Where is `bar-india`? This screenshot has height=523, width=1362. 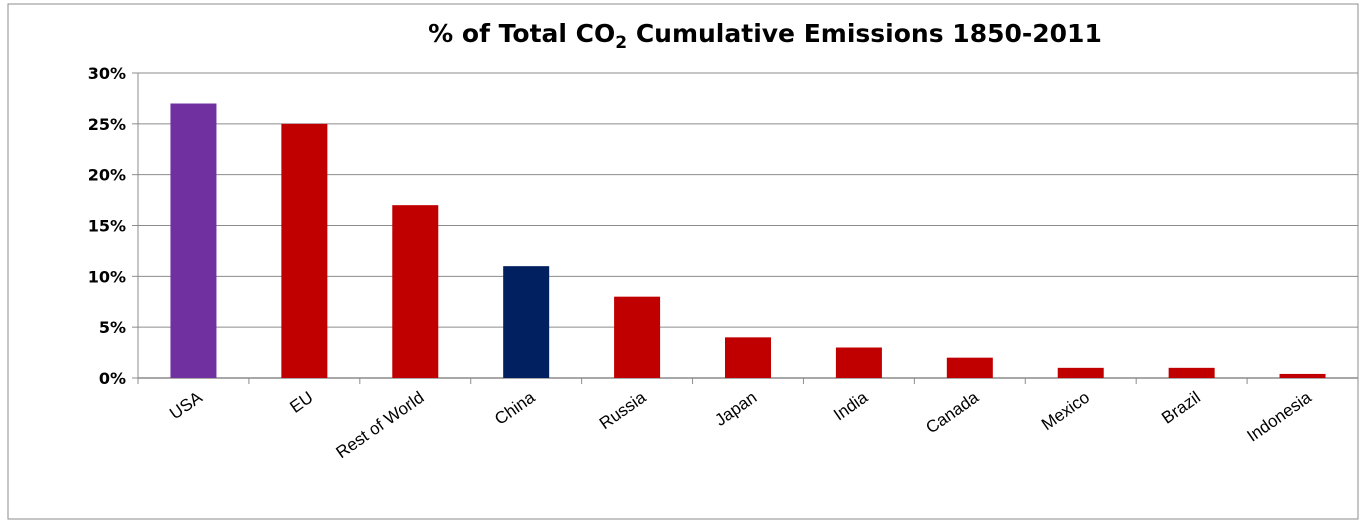 bar-india is located at coordinates (858, 362).